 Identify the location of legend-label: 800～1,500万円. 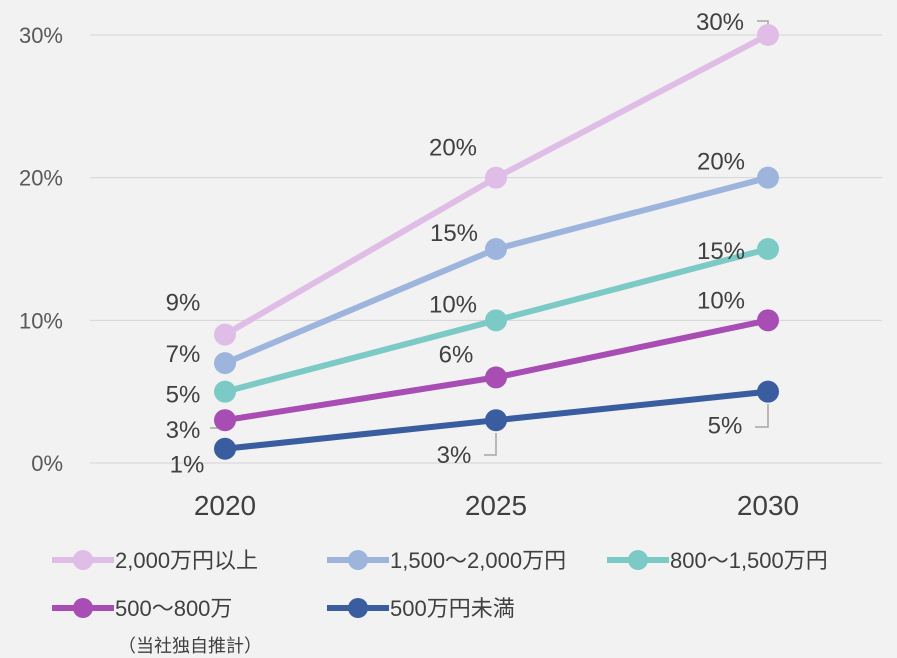
(749, 560).